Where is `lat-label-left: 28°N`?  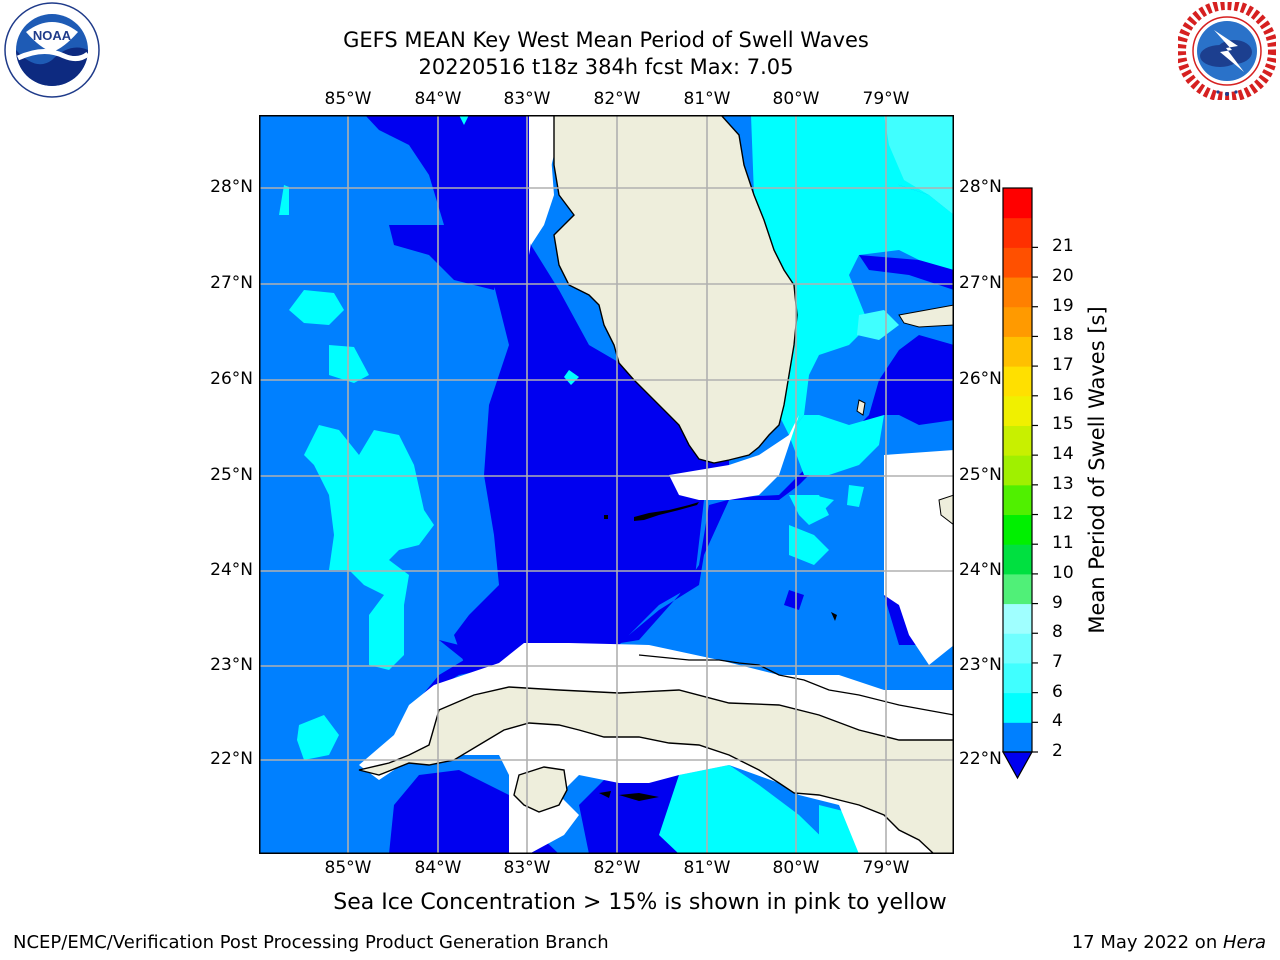 lat-label-left: 28°N is located at coordinates (231, 187).